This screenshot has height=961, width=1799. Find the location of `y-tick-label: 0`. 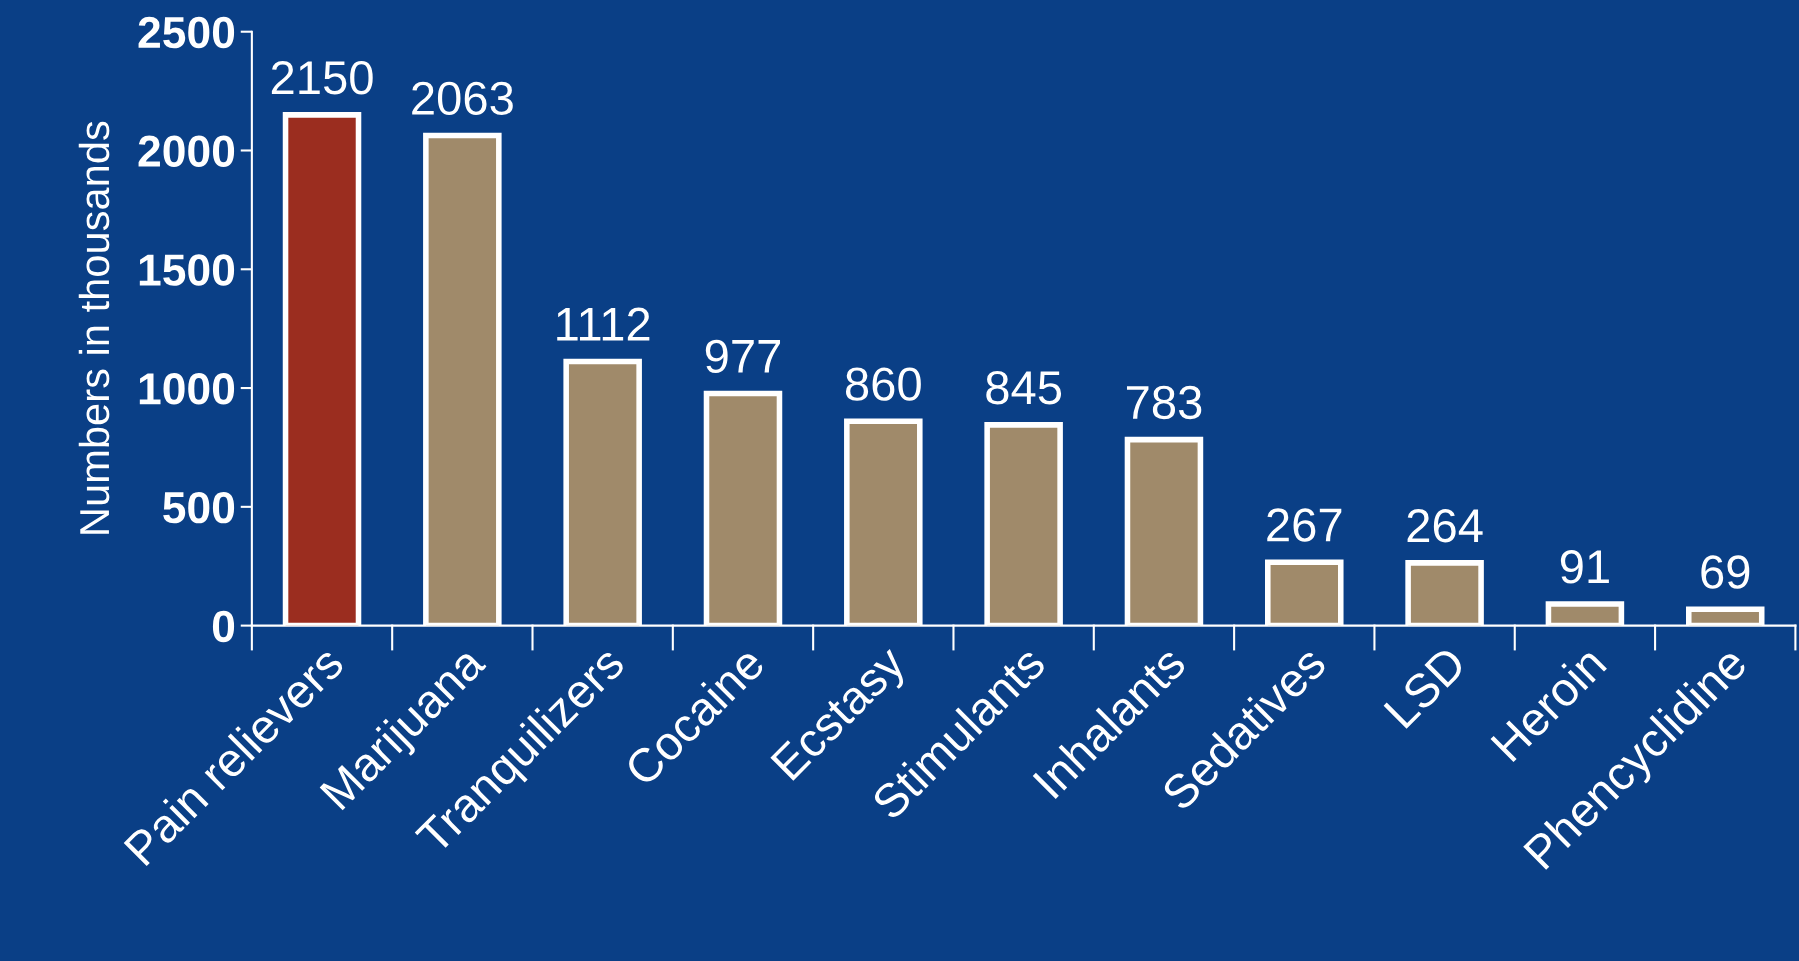

y-tick-label: 0 is located at coordinates (223, 626).